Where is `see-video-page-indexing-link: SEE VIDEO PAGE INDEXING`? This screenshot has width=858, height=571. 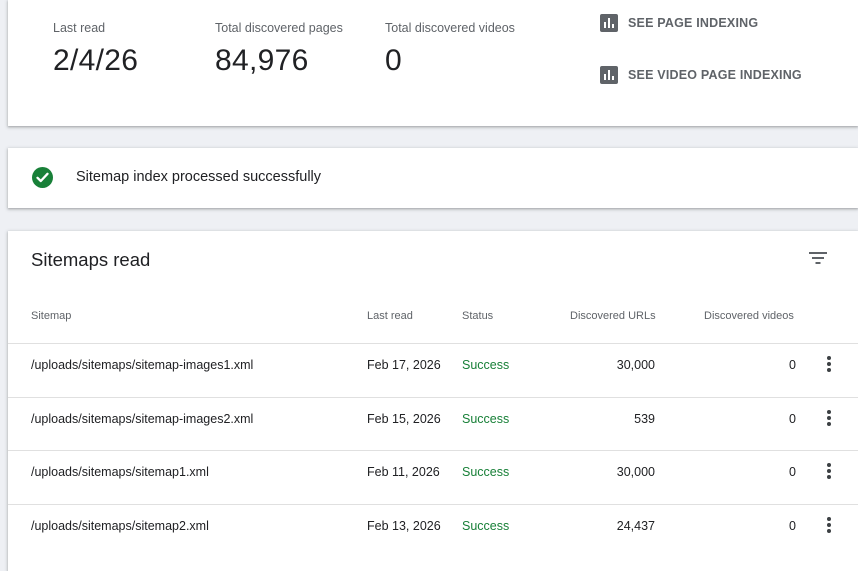 see-video-page-indexing-link: SEE VIDEO PAGE INDEXING is located at coordinates (701, 75).